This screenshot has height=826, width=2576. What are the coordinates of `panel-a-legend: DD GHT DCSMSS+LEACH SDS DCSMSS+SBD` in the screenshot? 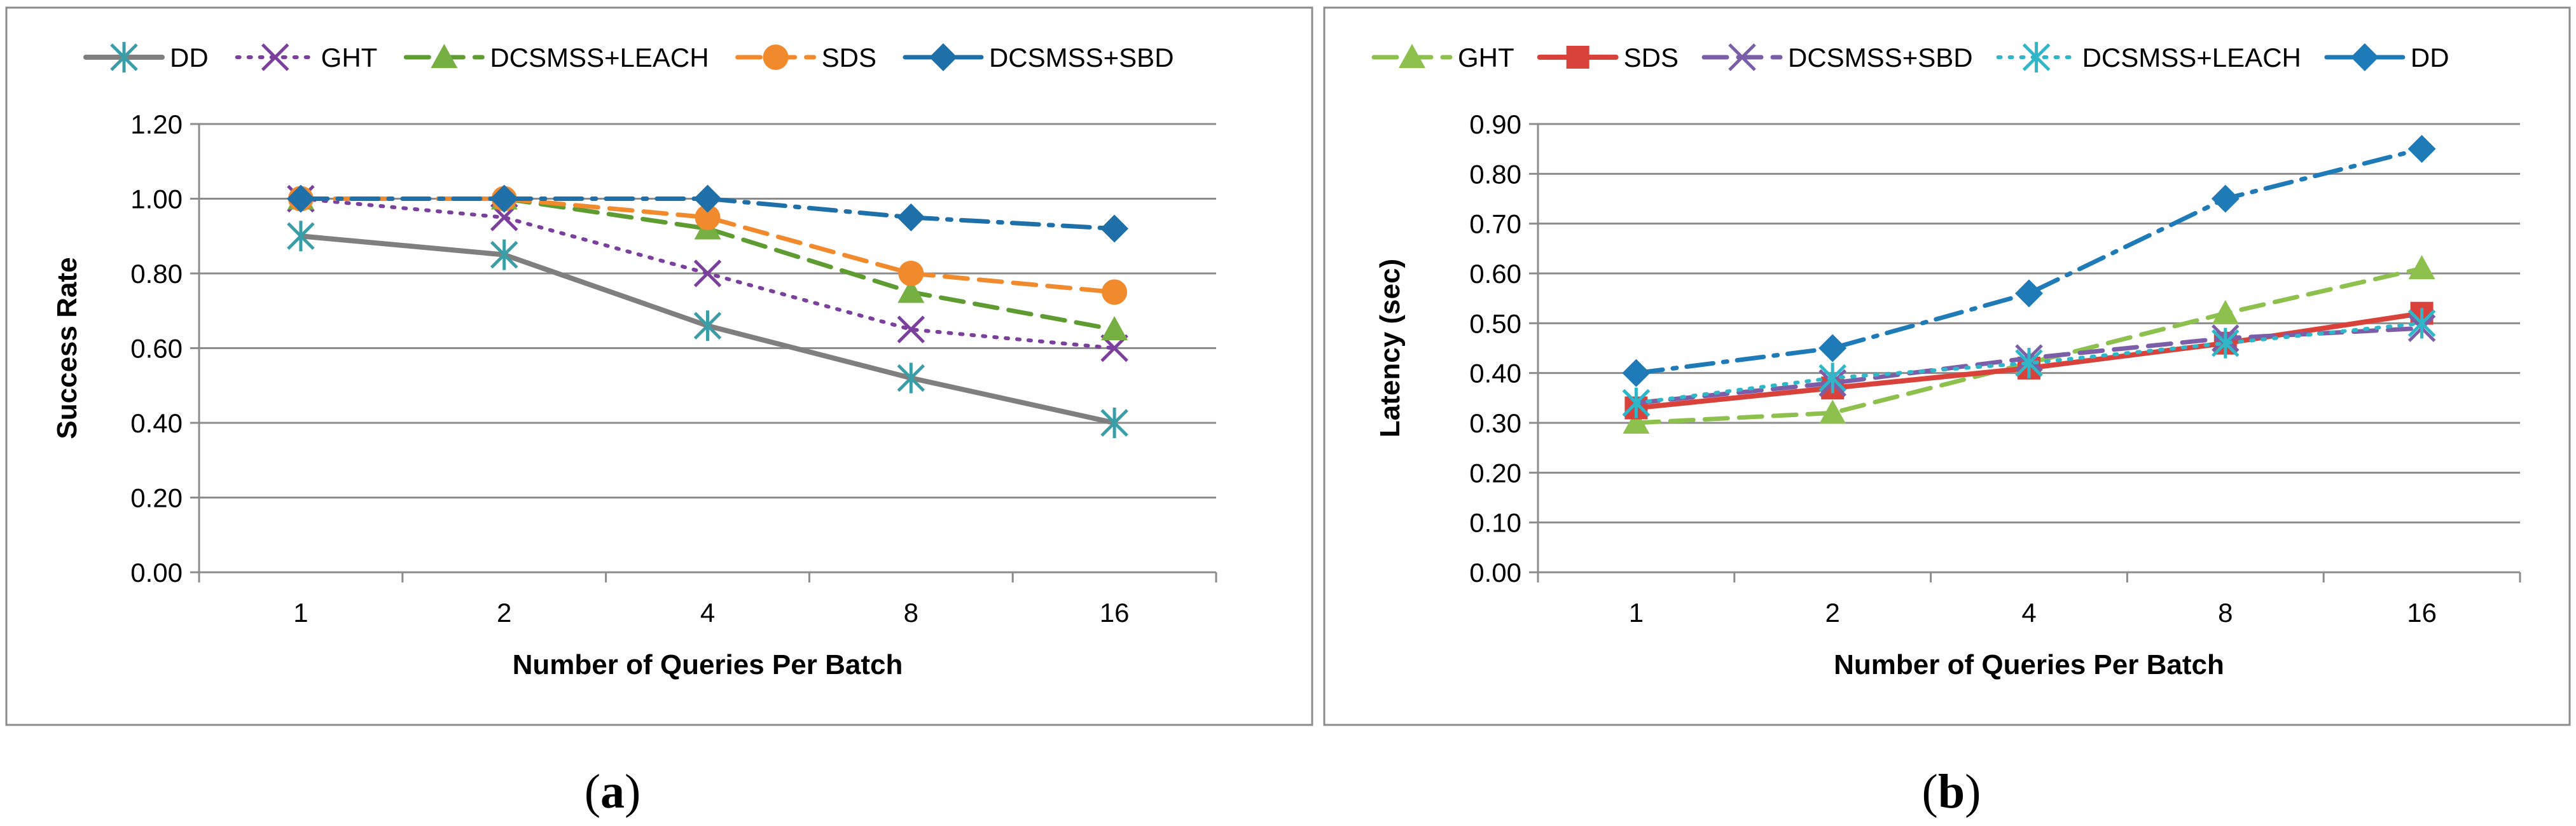 It's located at (628, 57).